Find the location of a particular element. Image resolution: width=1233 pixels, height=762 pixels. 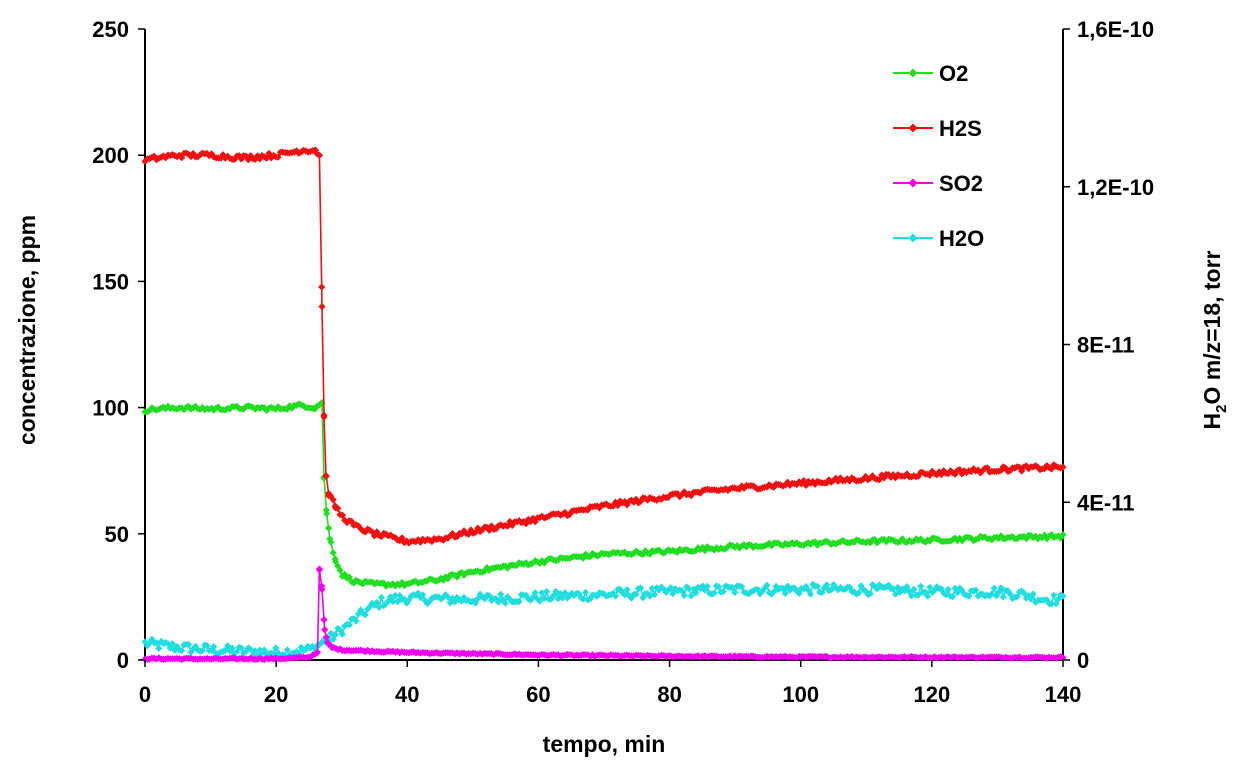

legend-item-so2: SO2 is located at coordinates (938, 183).